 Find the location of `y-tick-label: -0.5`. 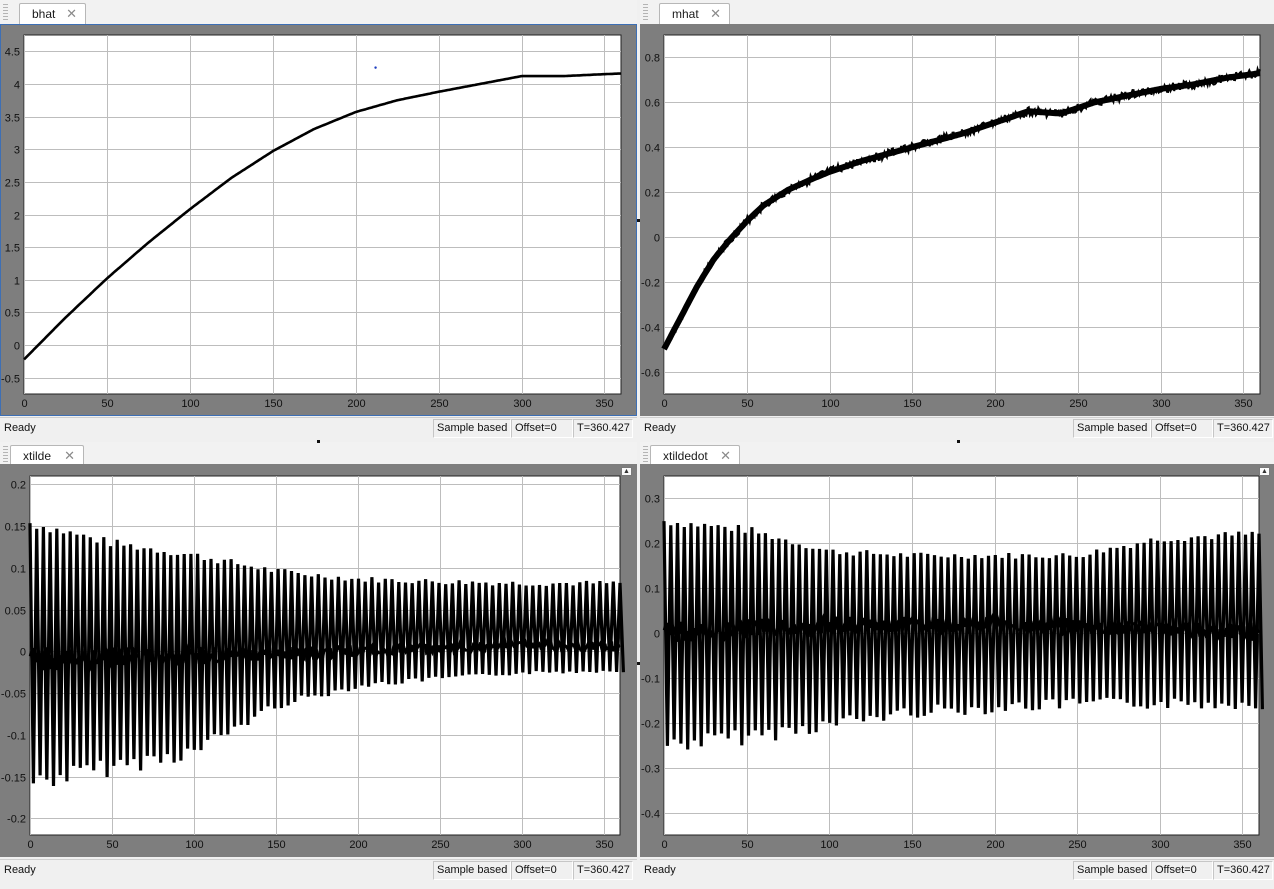

y-tick-label: -0.5 is located at coordinates (10, 380).